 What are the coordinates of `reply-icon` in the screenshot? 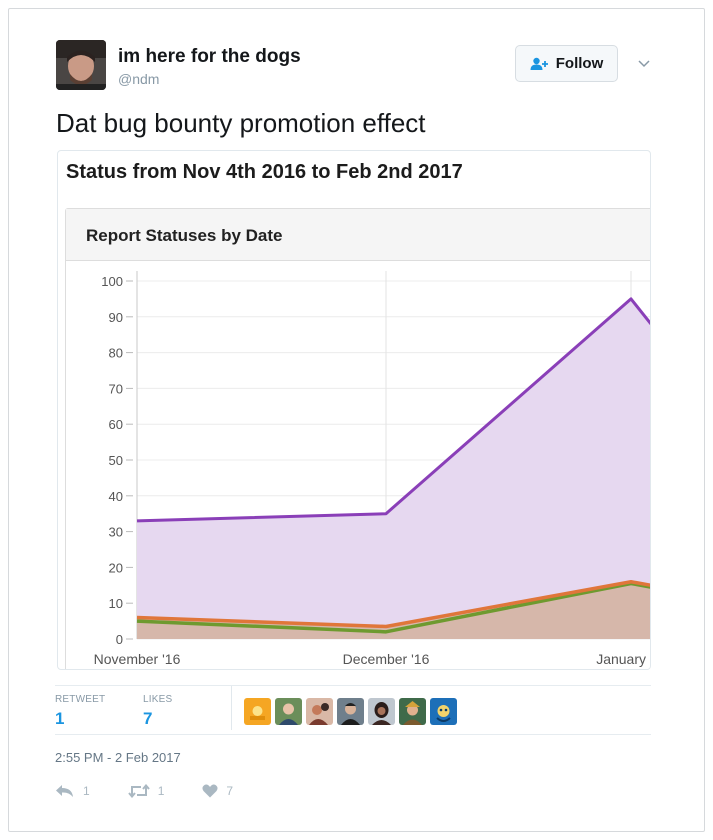 It's located at (65, 791).